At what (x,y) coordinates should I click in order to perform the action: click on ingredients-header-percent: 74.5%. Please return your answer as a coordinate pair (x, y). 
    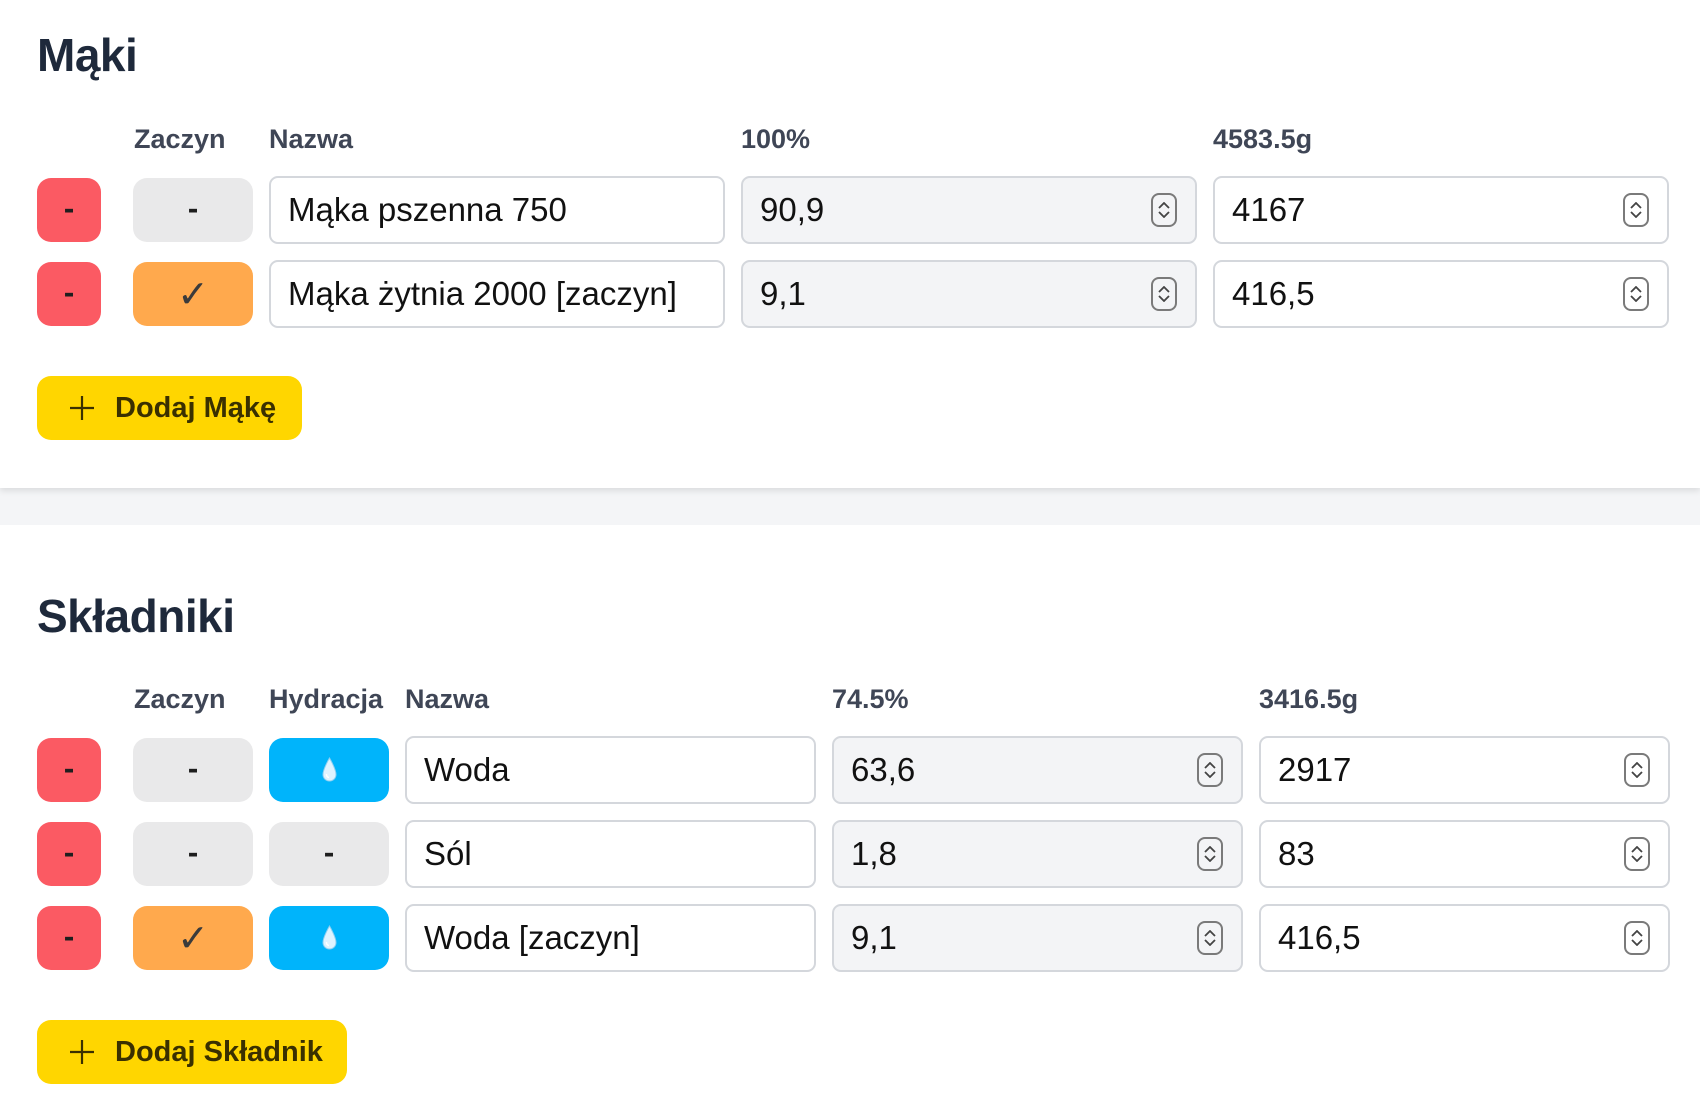
    Looking at the image, I should click on (870, 699).